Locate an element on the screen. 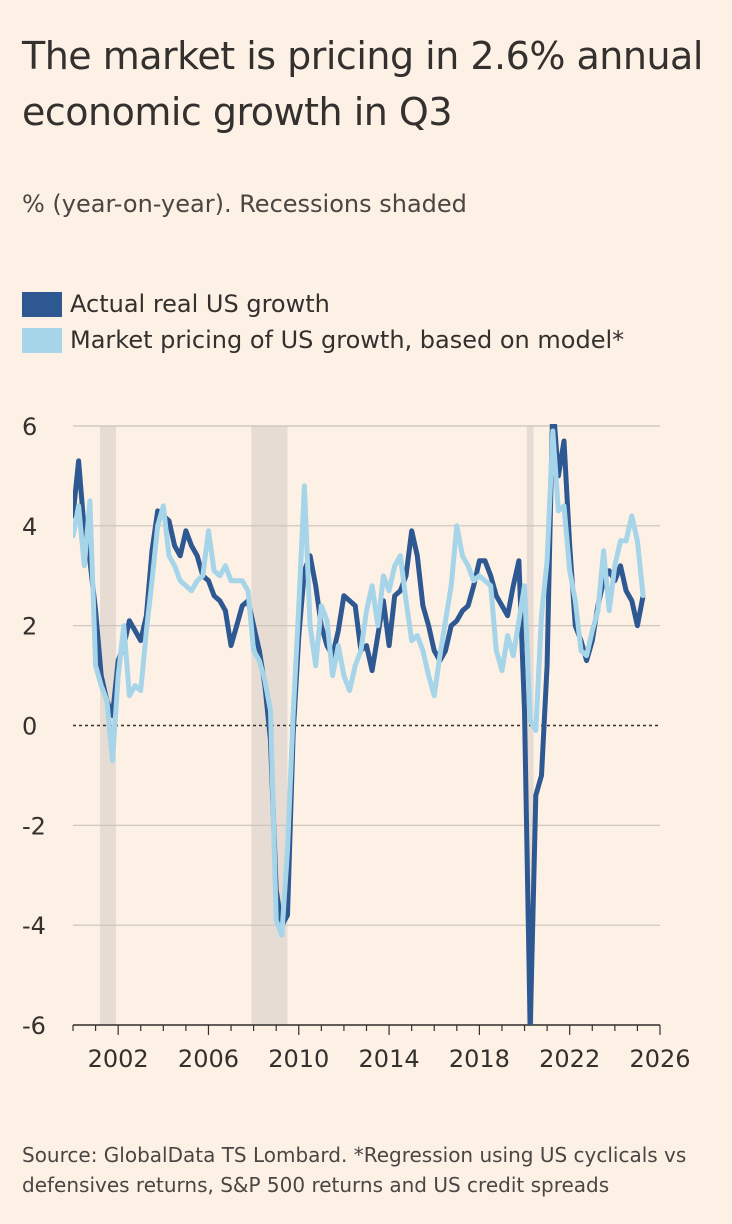 This screenshot has height=1224, width=732. legend-swatch-market is located at coordinates (42, 340).